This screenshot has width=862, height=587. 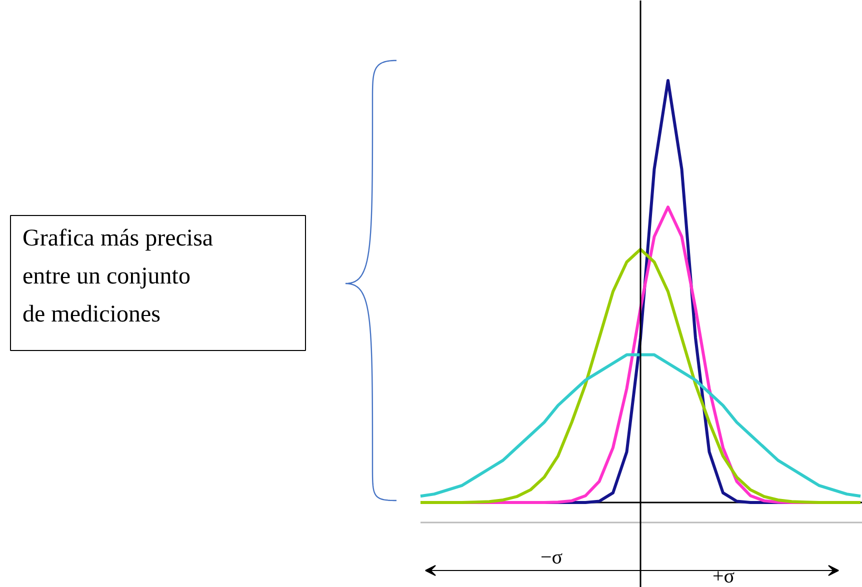 What do you see at coordinates (118, 277) in the screenshot?
I see `text: Grafica más precisa entre un conjunto de mediciones` at bounding box center [118, 277].